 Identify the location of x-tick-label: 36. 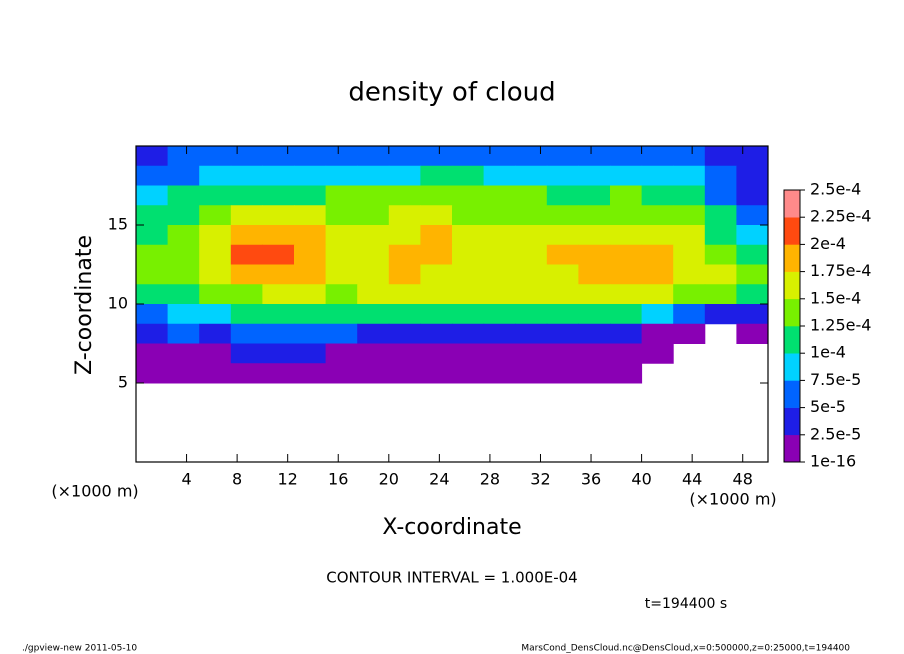
(591, 479).